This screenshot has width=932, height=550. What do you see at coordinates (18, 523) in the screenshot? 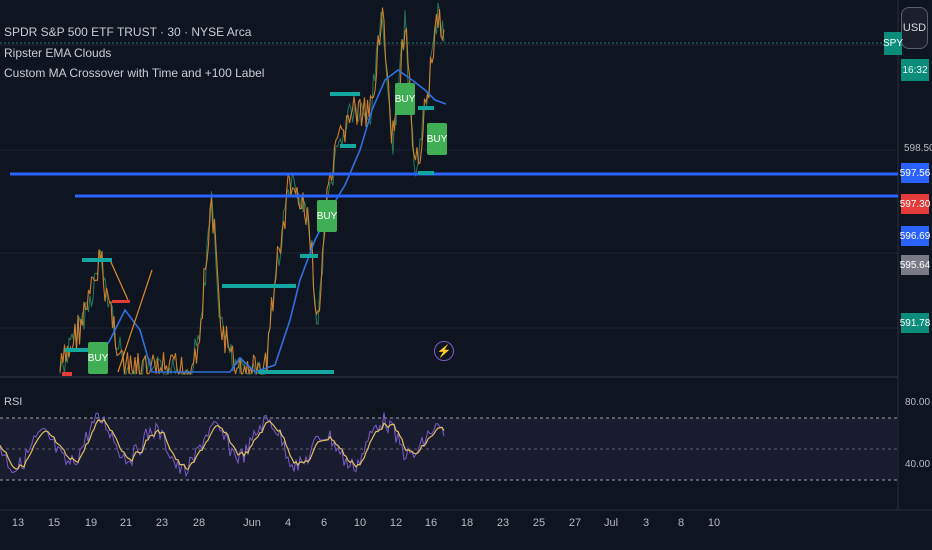
I see `time-axis-label: 13` at bounding box center [18, 523].